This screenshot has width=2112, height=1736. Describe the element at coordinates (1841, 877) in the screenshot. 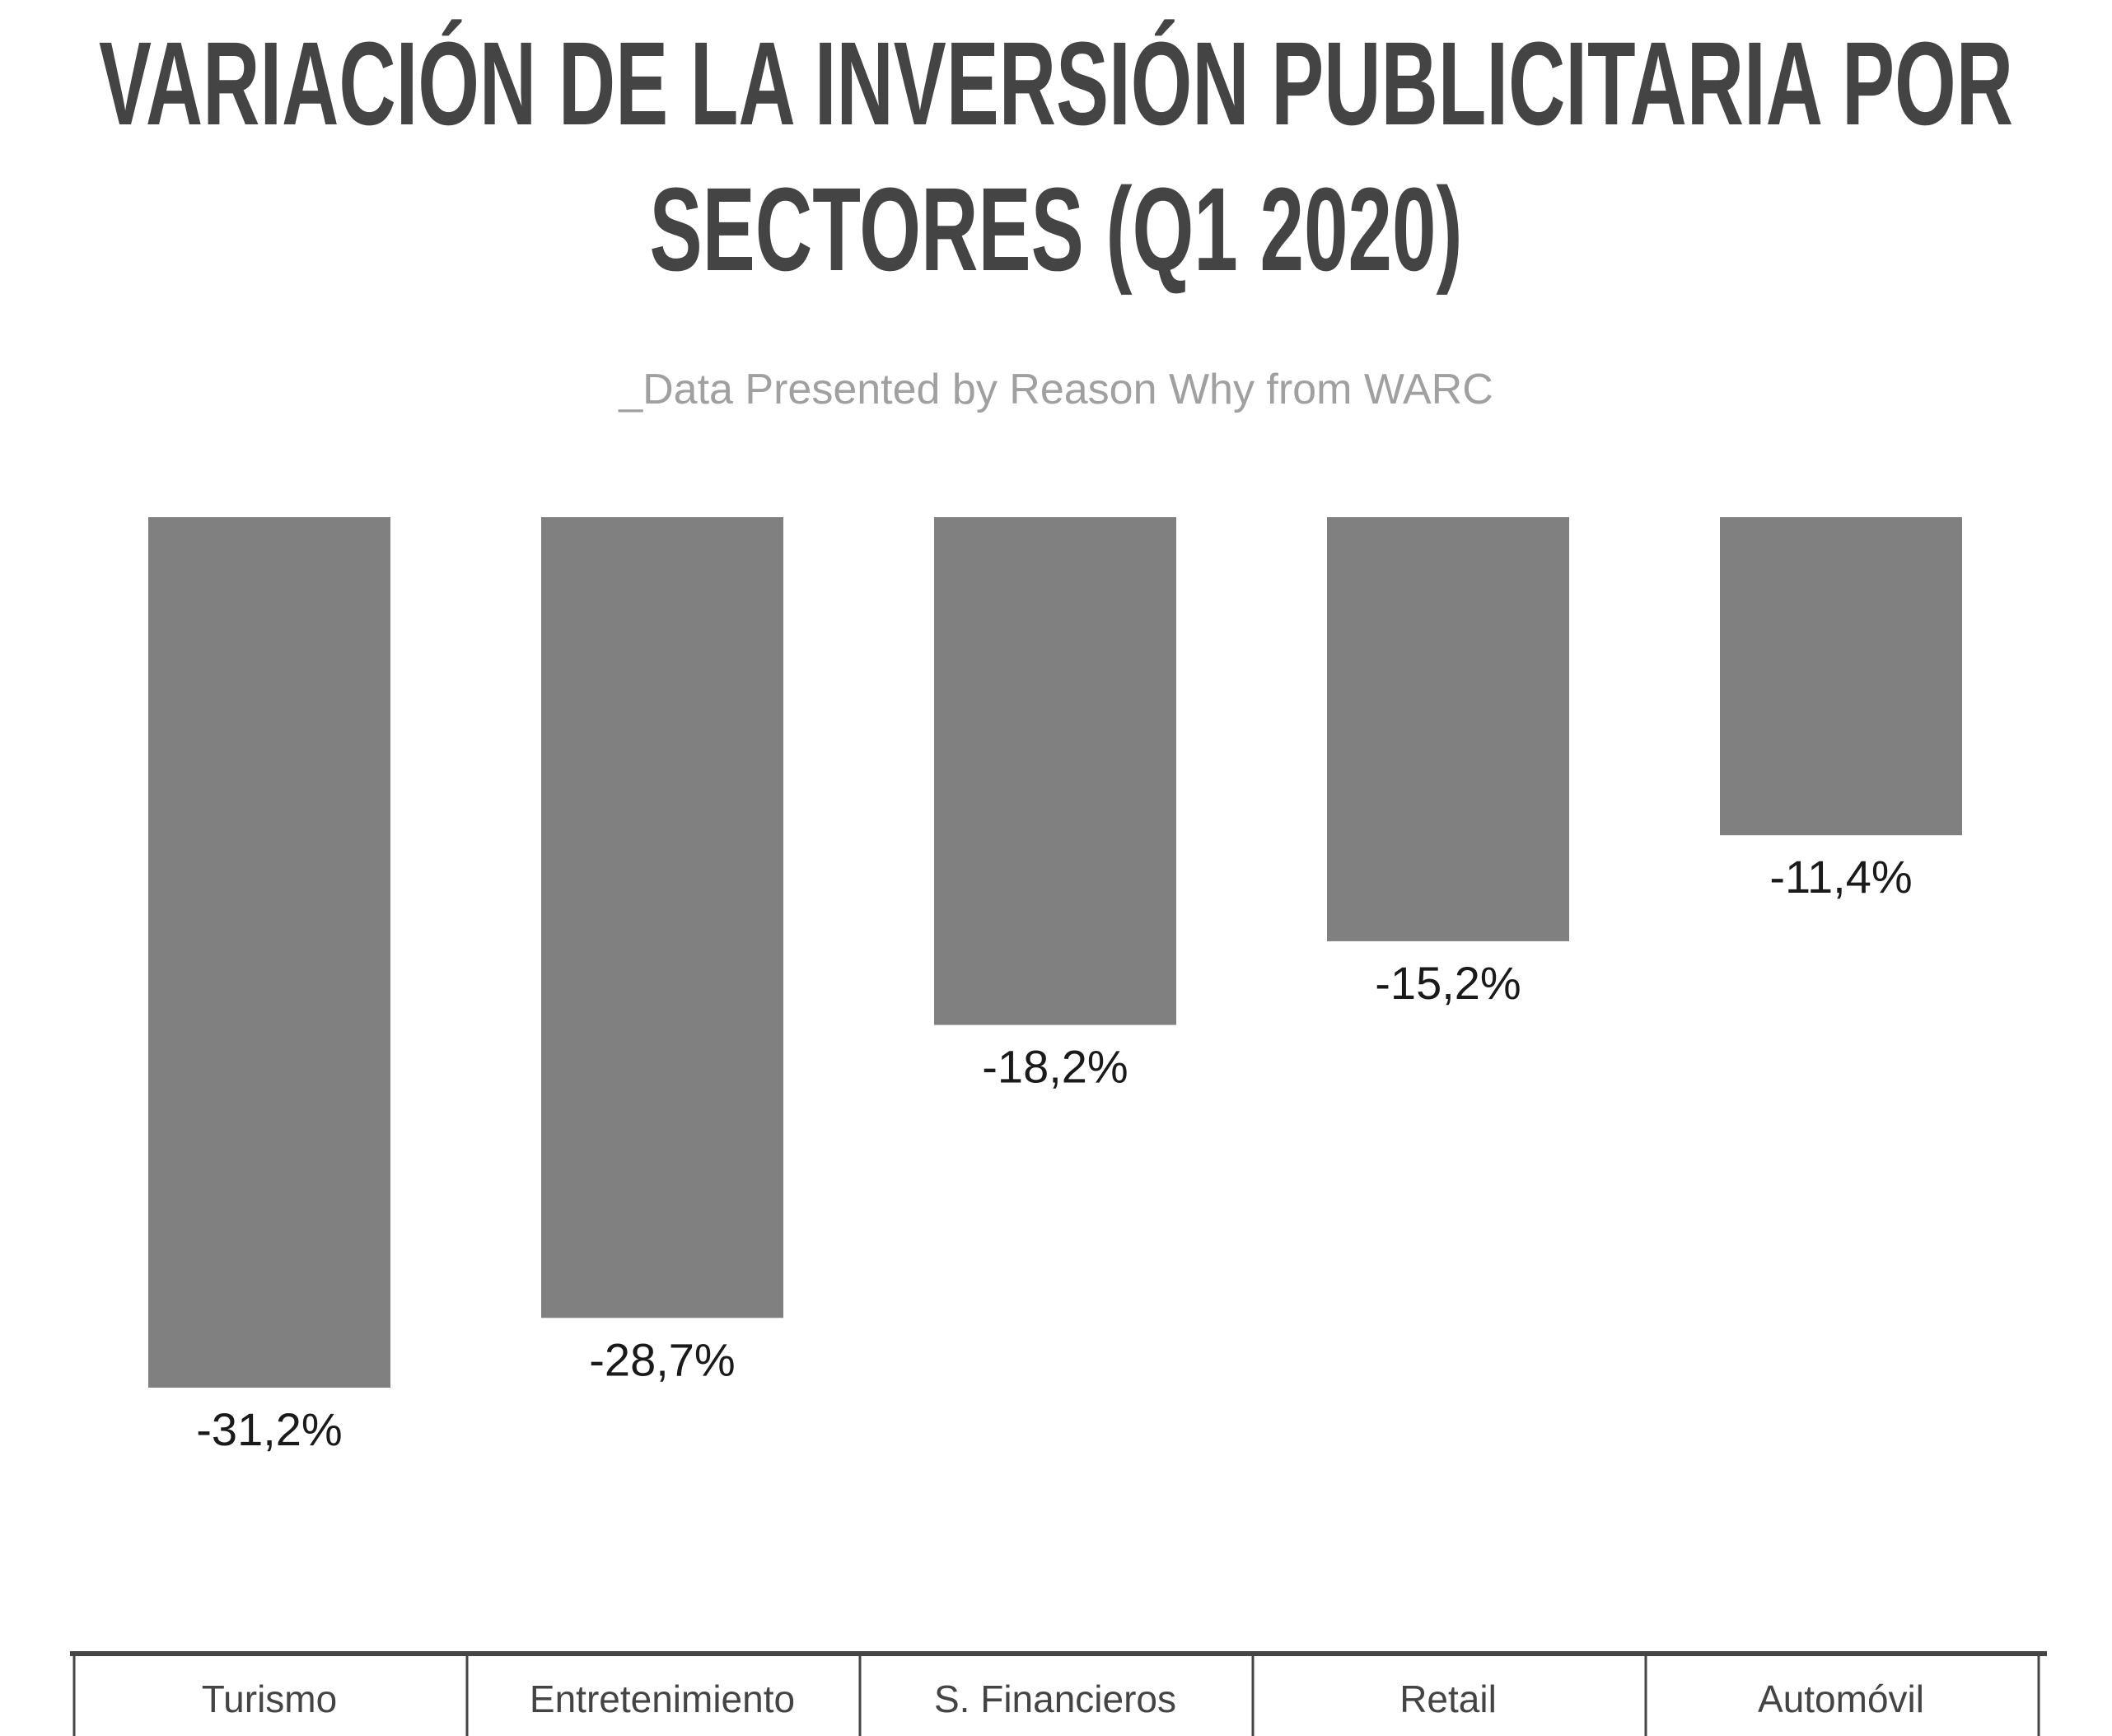

I see `data-label-automovil: -11,4%` at that location.